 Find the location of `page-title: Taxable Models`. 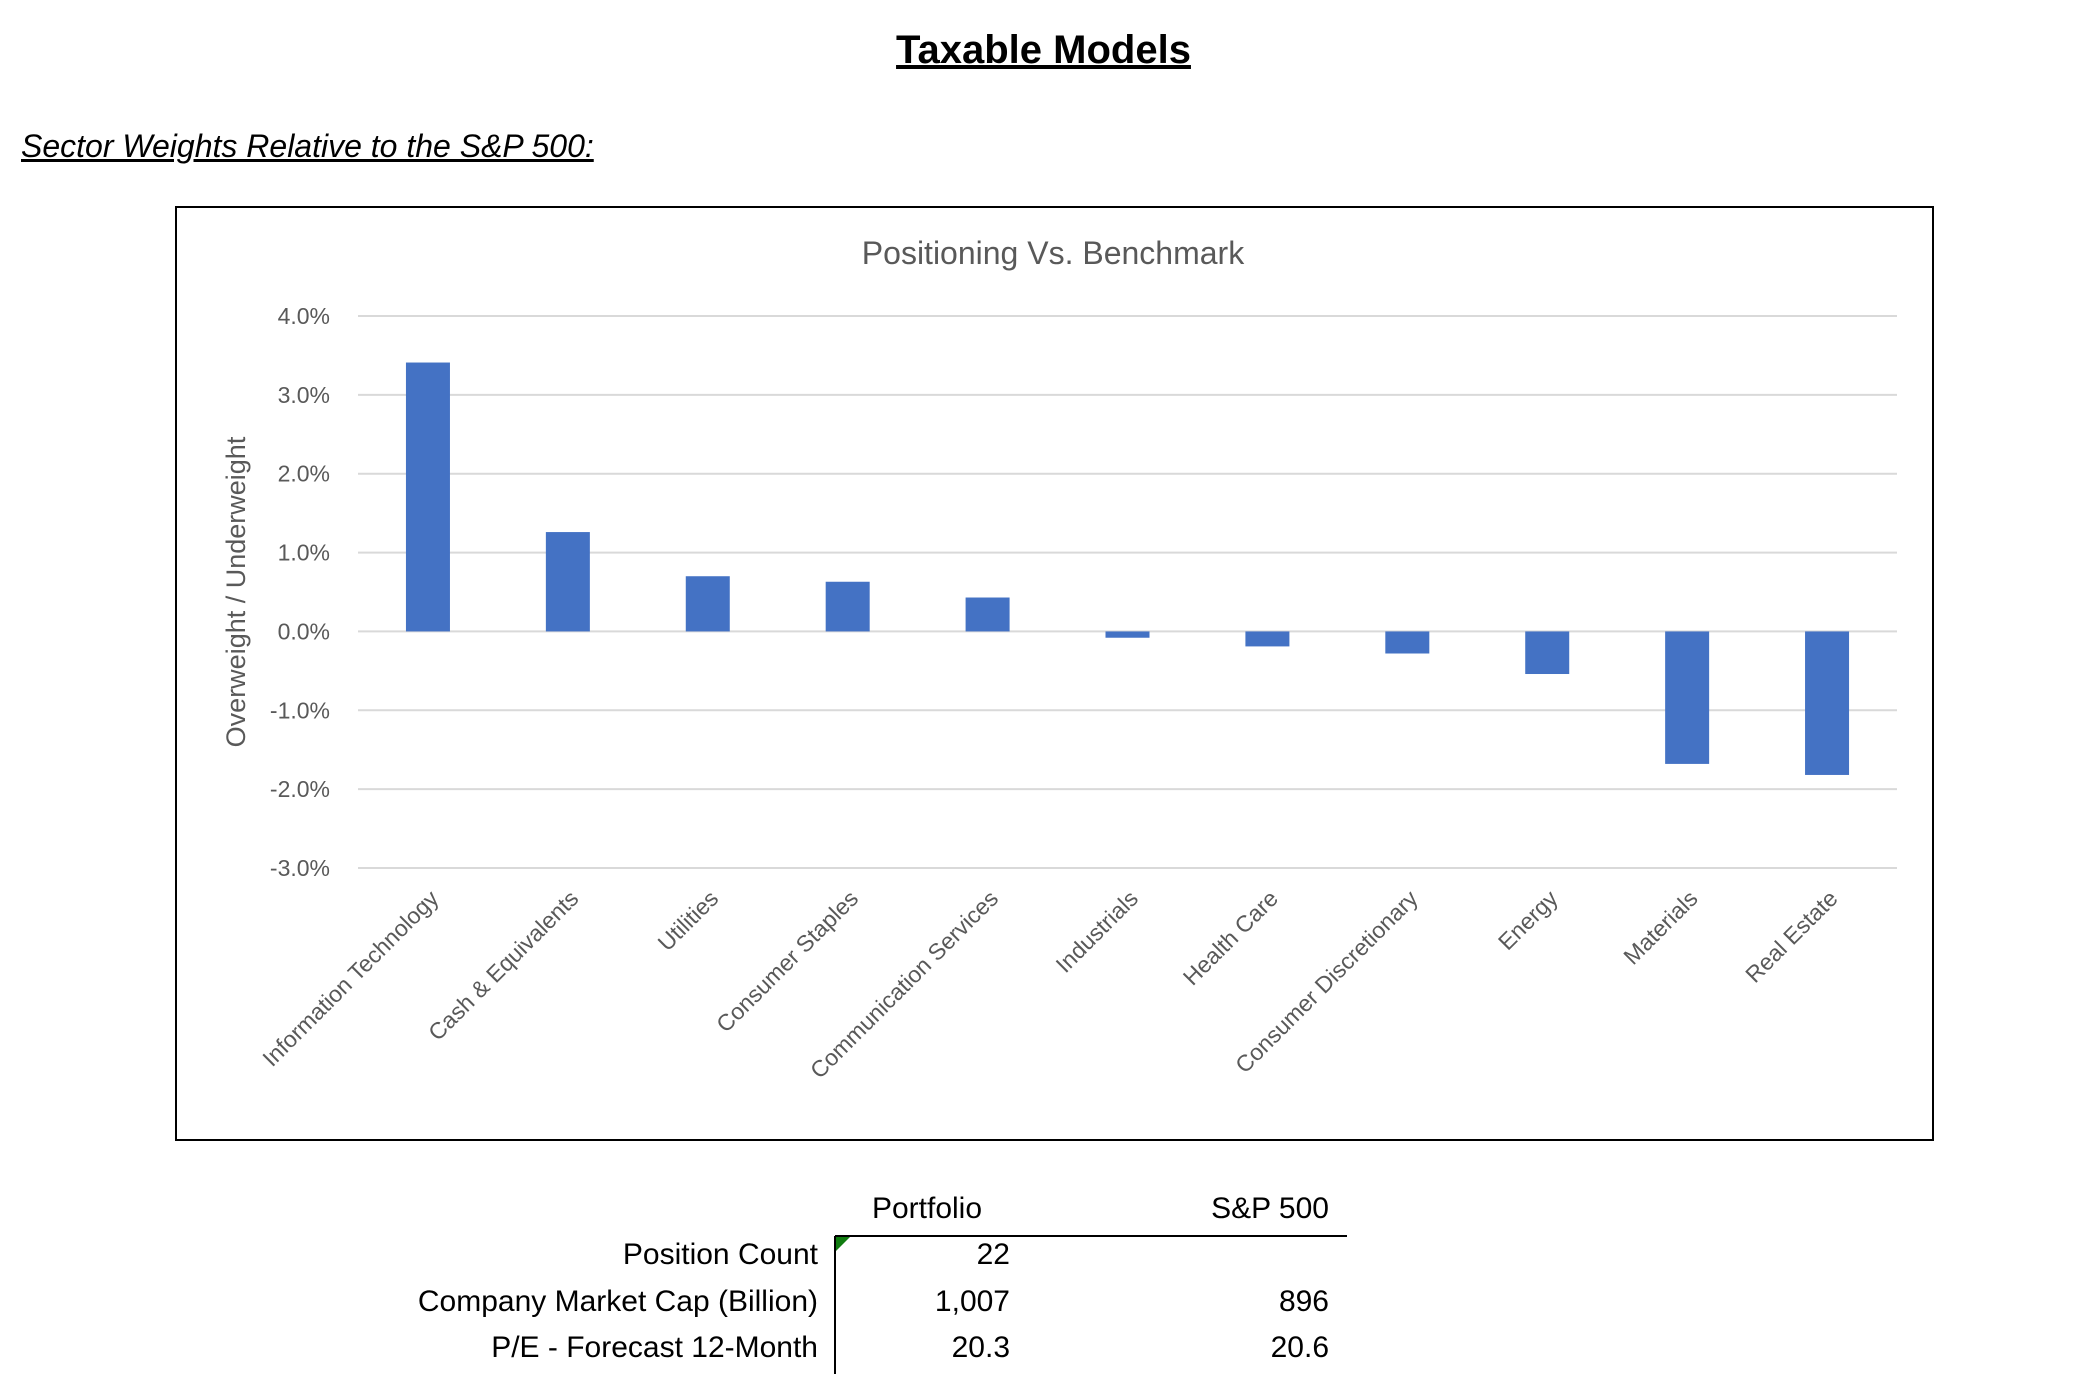

page-title: Taxable Models is located at coordinates (1043, 50).